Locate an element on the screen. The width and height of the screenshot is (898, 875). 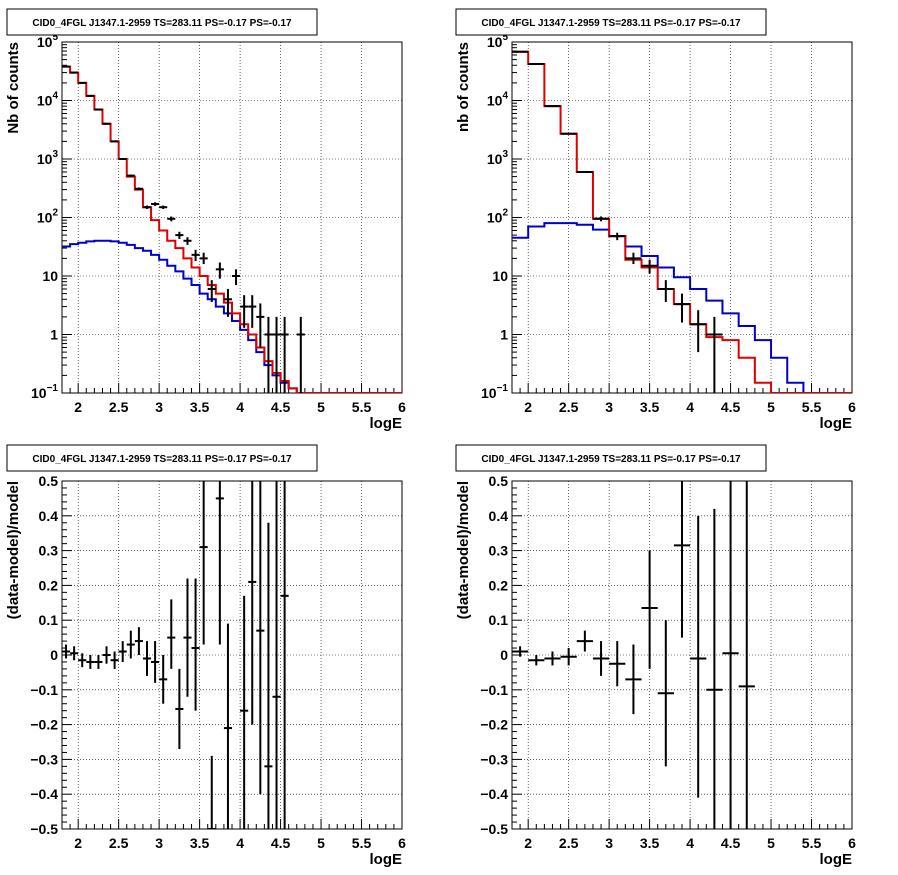
y-tick-label: 0.5 is located at coordinates (499, 481).